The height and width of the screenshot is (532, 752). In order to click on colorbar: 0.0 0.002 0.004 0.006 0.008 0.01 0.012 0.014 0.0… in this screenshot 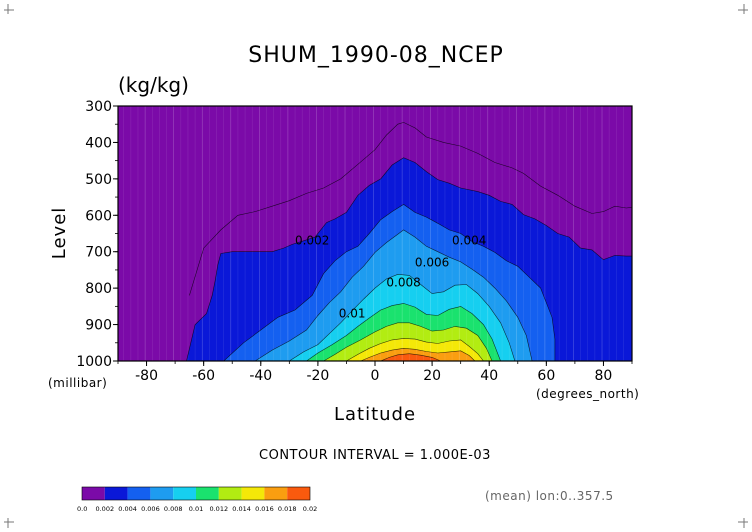, I will do `click(197, 499)`.